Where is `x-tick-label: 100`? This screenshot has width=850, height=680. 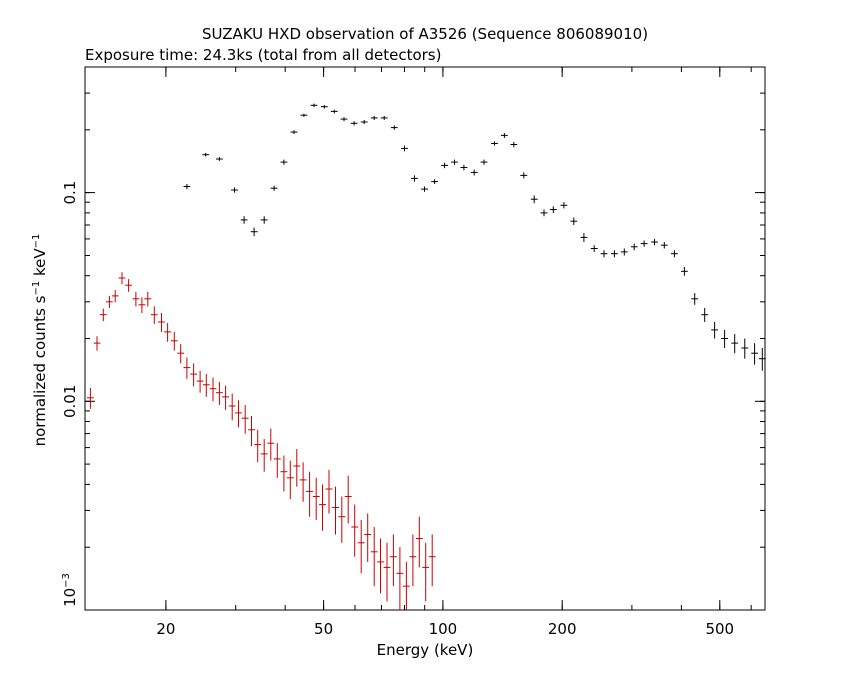
x-tick-label: 100 is located at coordinates (443, 629).